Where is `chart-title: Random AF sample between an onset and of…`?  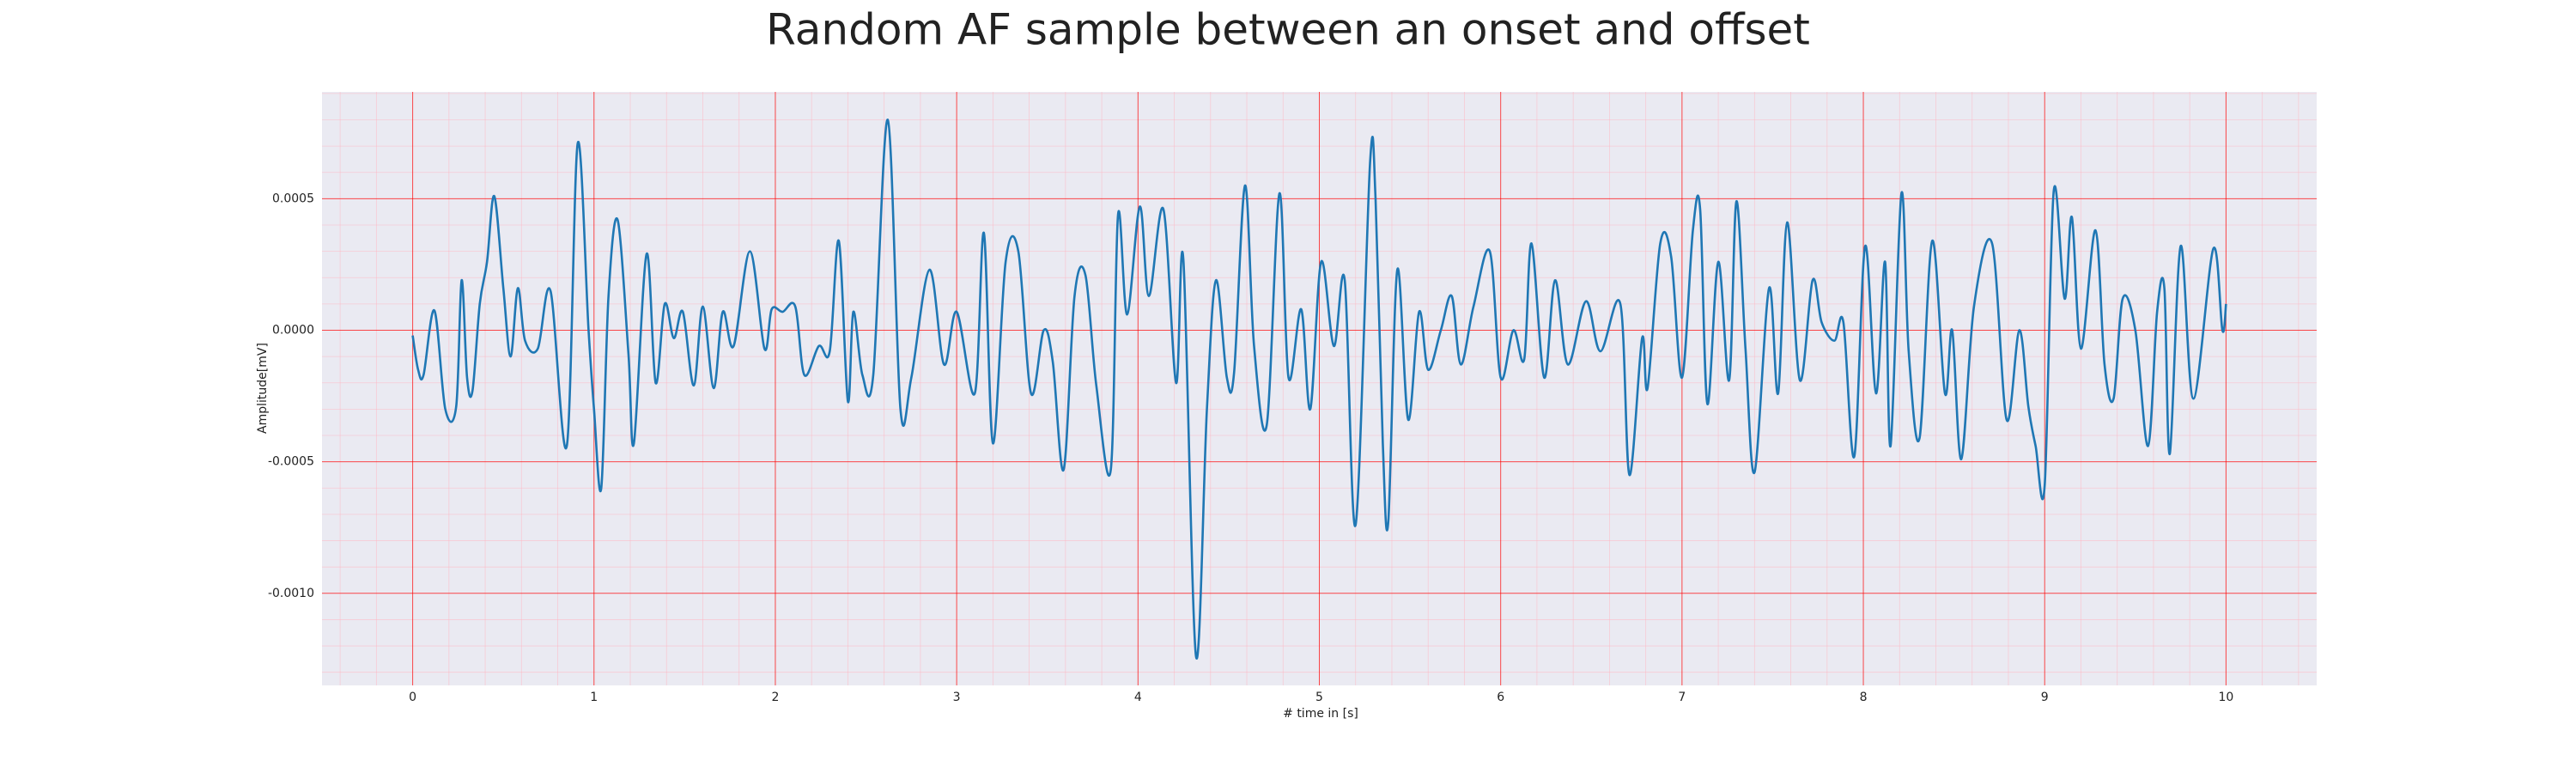 chart-title: Random AF sample between an onset and of… is located at coordinates (1288, 30).